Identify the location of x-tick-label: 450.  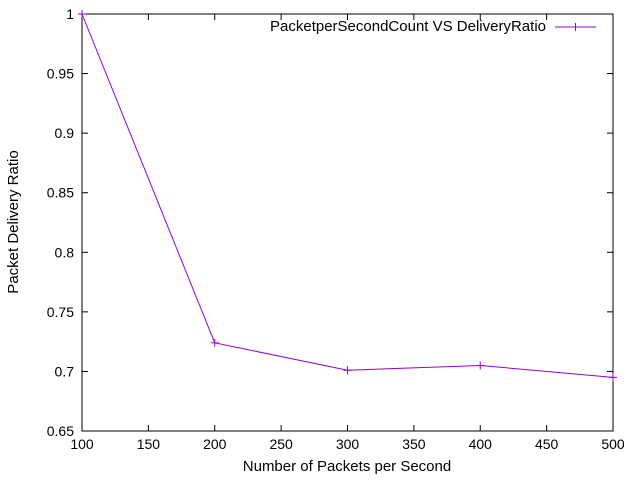
(547, 444).